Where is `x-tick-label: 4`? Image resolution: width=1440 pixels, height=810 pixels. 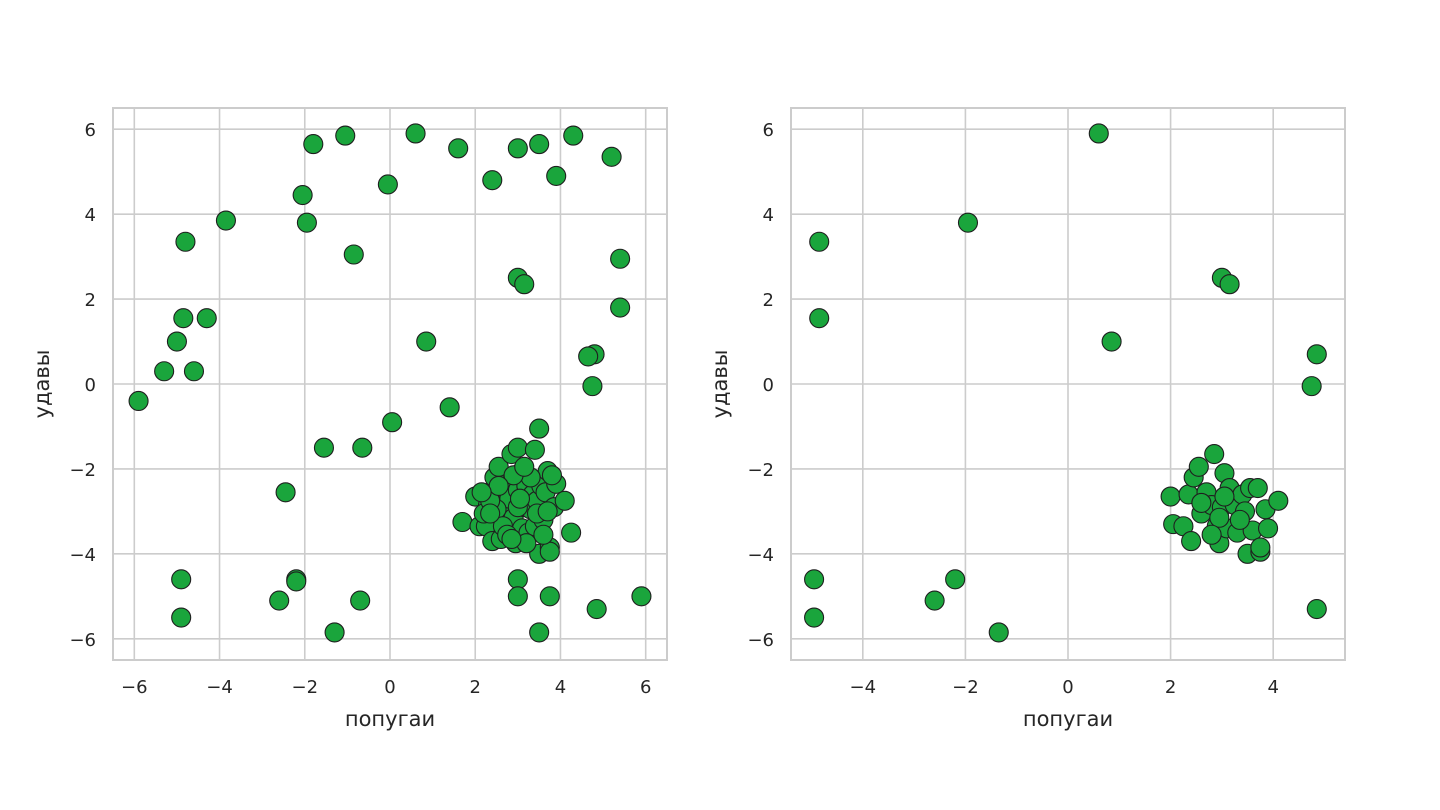
x-tick-label: 4 is located at coordinates (560, 687).